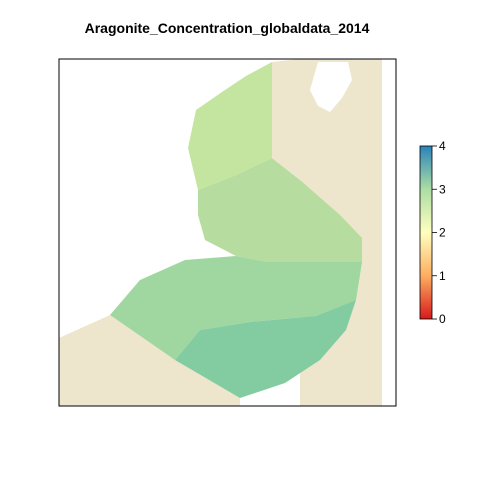  What do you see at coordinates (149, 360) in the screenshot?
I see `land-southwest` at bounding box center [149, 360].